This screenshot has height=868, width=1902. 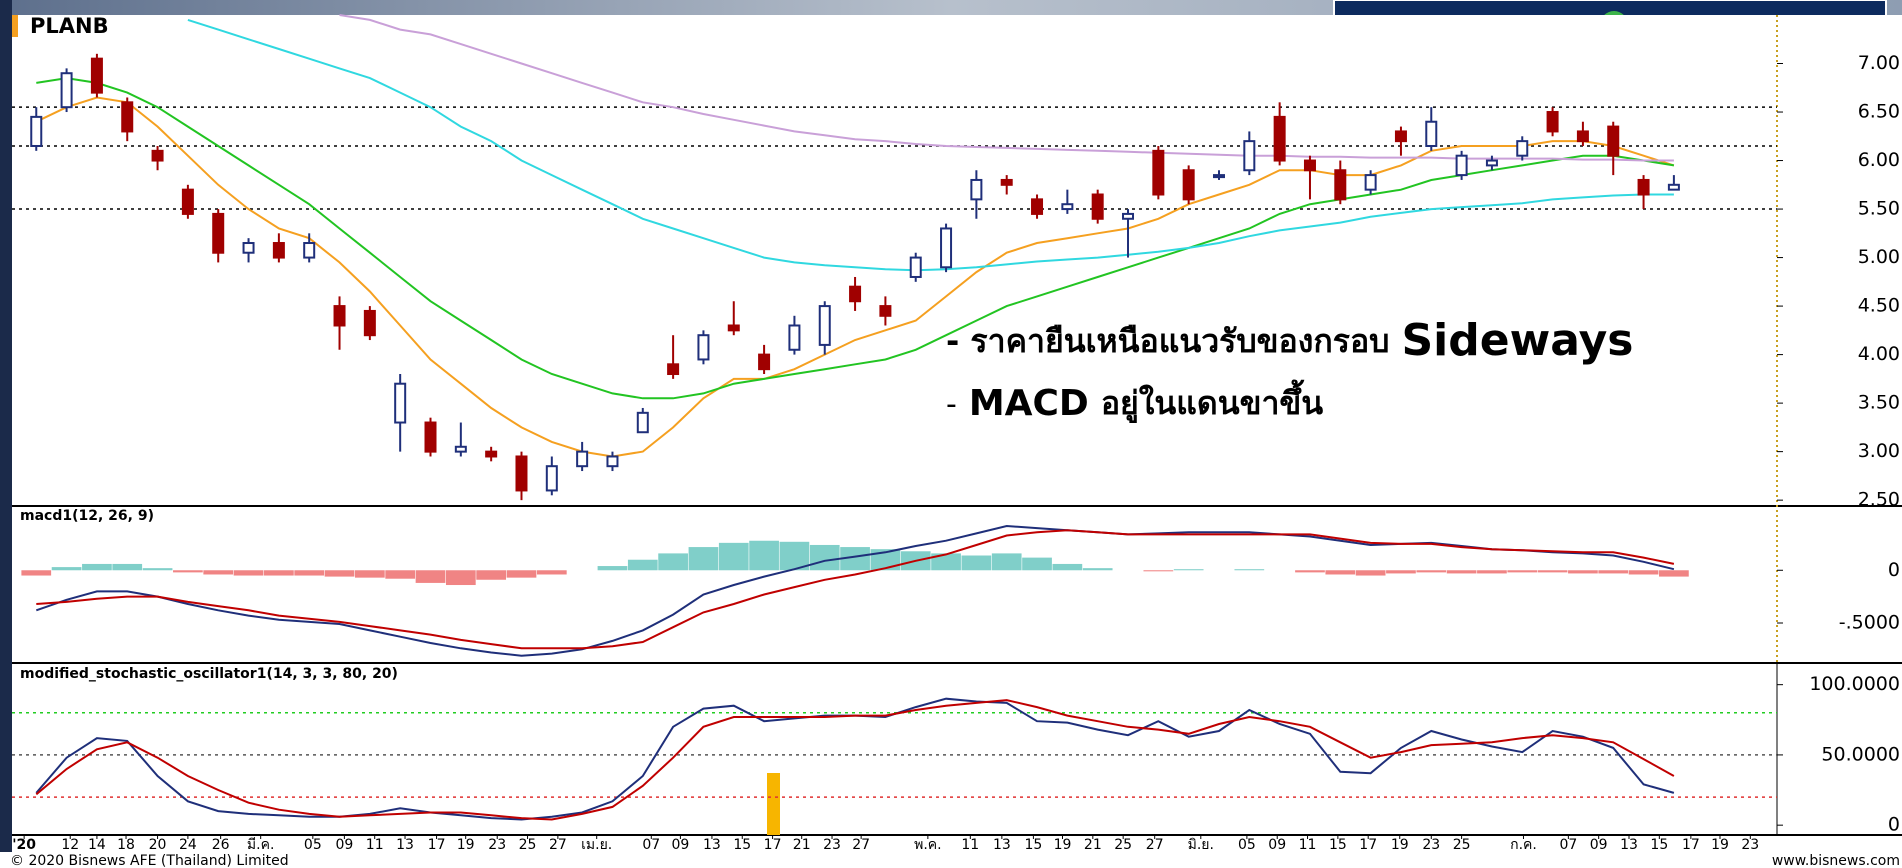 What do you see at coordinates (1879, 306) in the screenshot?
I see `y-tick-label: 4.50` at bounding box center [1879, 306].